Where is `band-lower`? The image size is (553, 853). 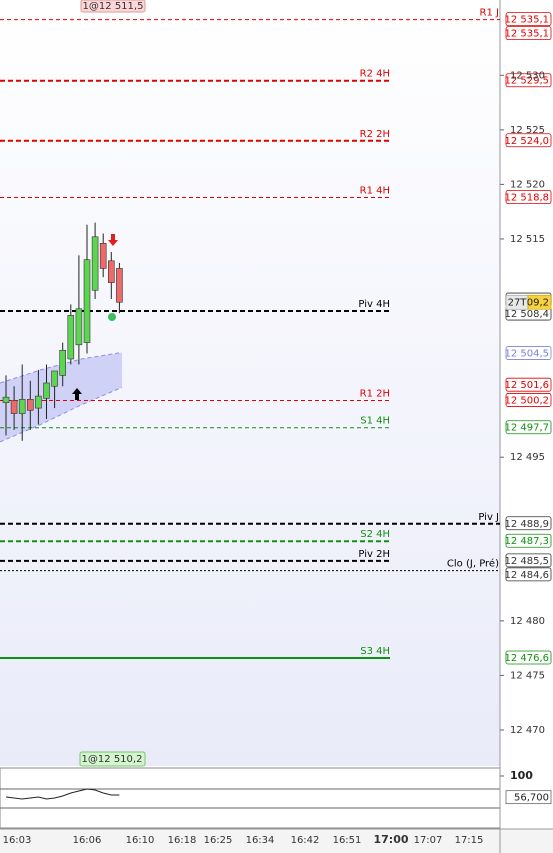
band-lower is located at coordinates (61, 414).